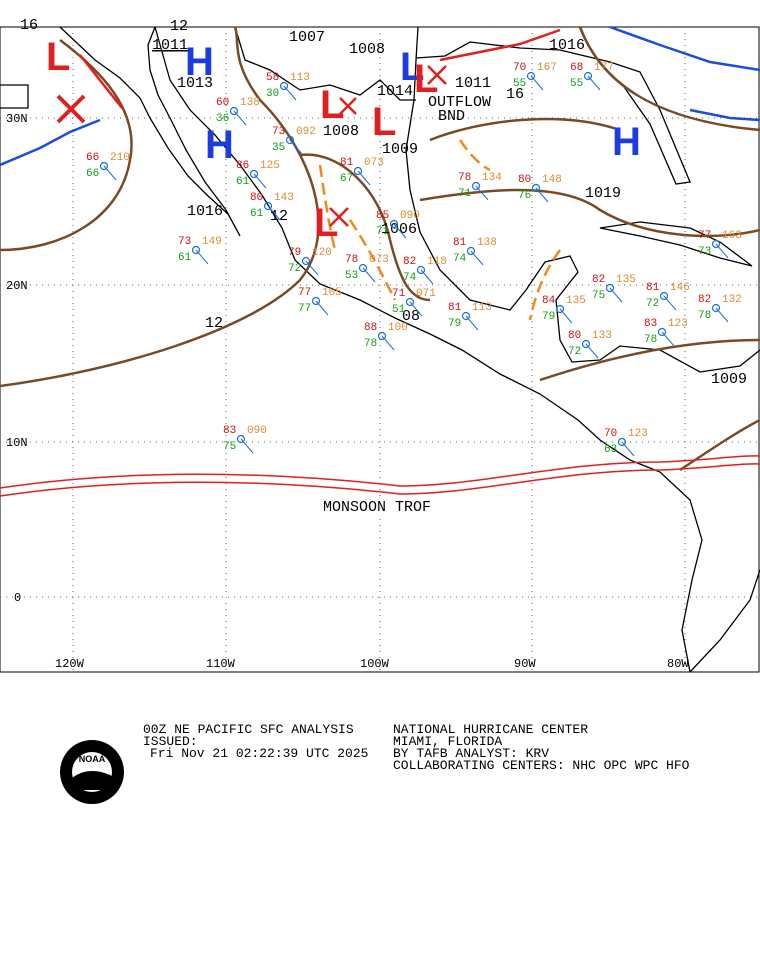 The width and height of the screenshot is (760, 954). Describe the element at coordinates (519, 84) in the screenshot. I see `station-dewpoint: 55` at that location.